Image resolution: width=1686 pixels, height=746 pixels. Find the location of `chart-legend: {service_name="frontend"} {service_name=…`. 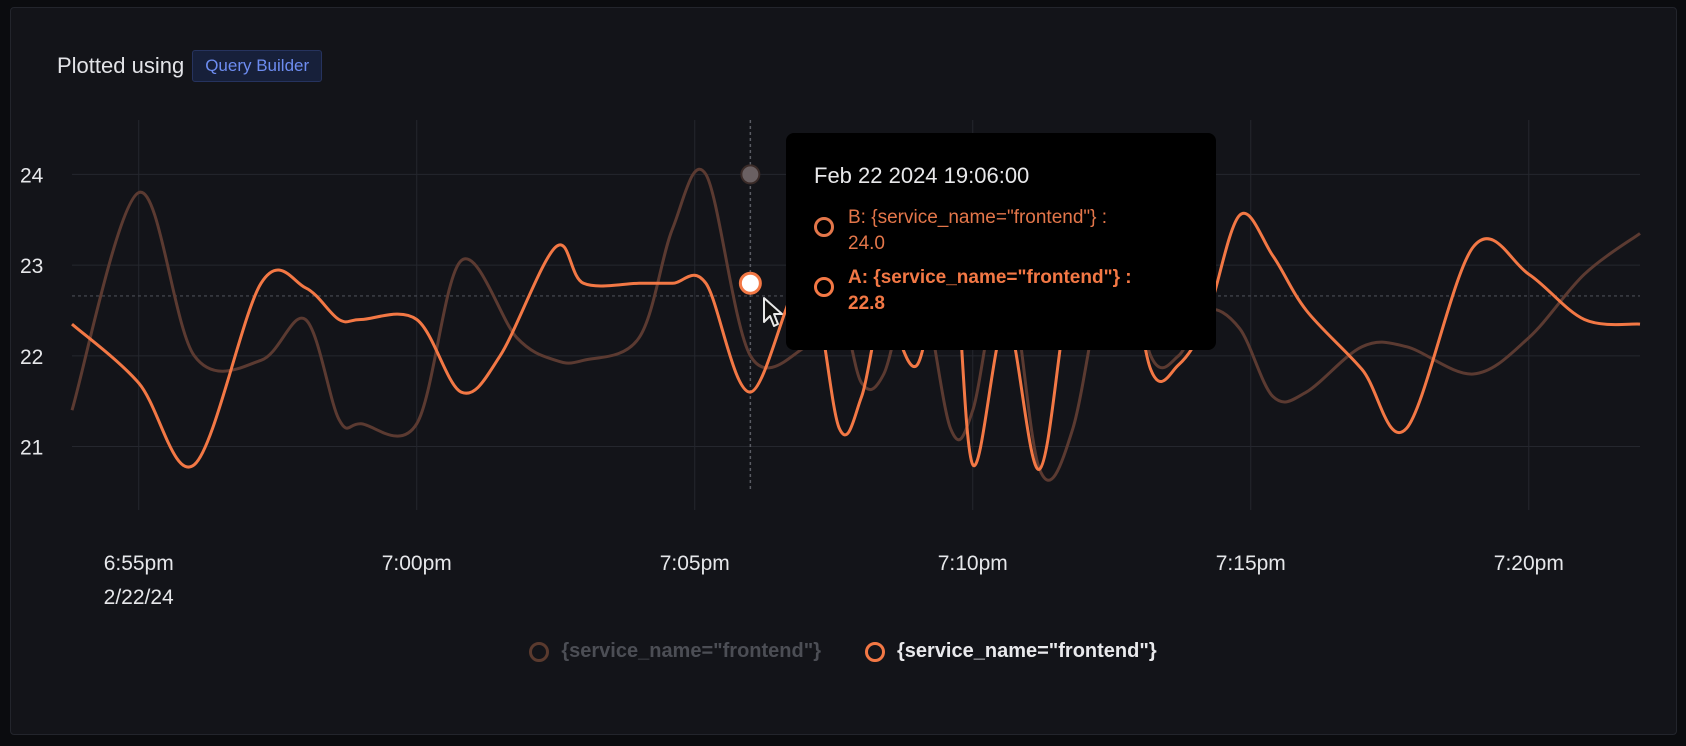

chart-legend: {service_name="frontend"} {service_name=… is located at coordinates (843, 651).